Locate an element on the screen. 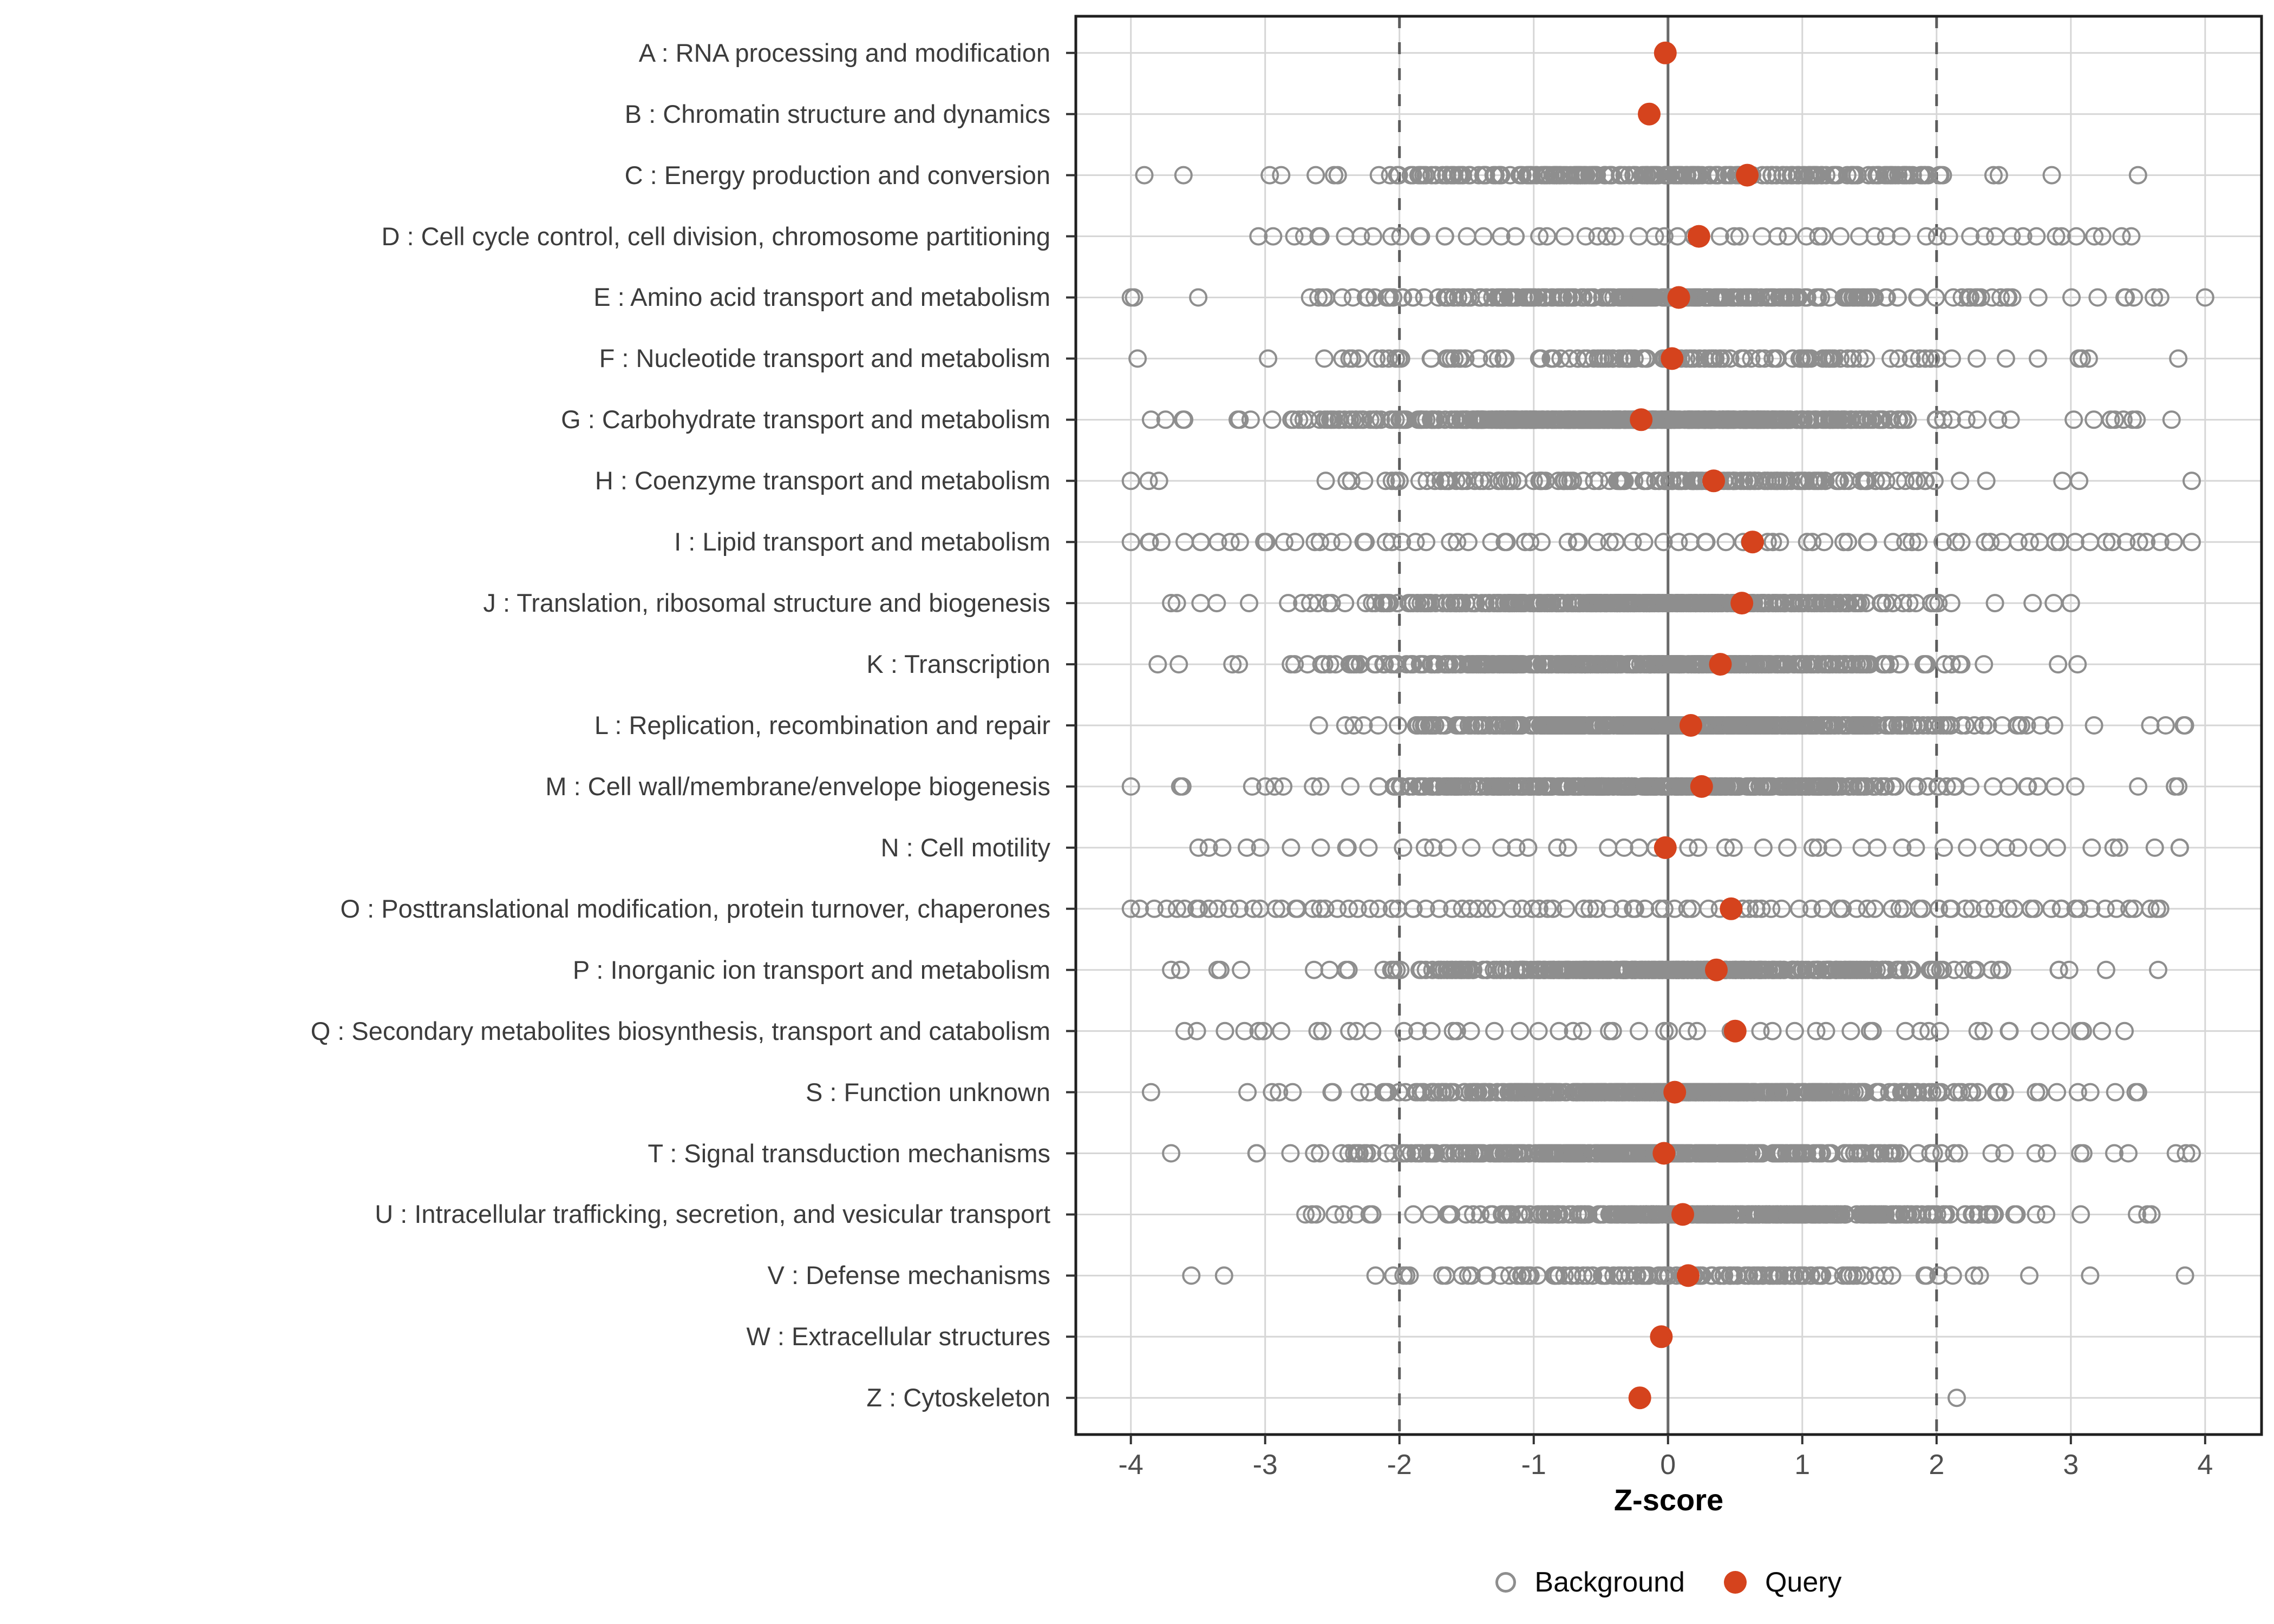  query-point-M is located at coordinates (1702, 787).